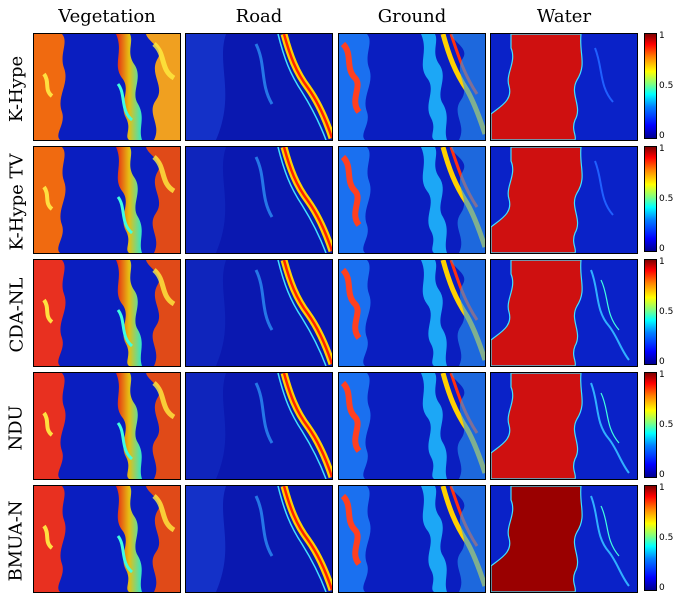 This screenshot has height=597, width=675. I want to click on abundance-map-bmua-n-water, so click(564, 539).